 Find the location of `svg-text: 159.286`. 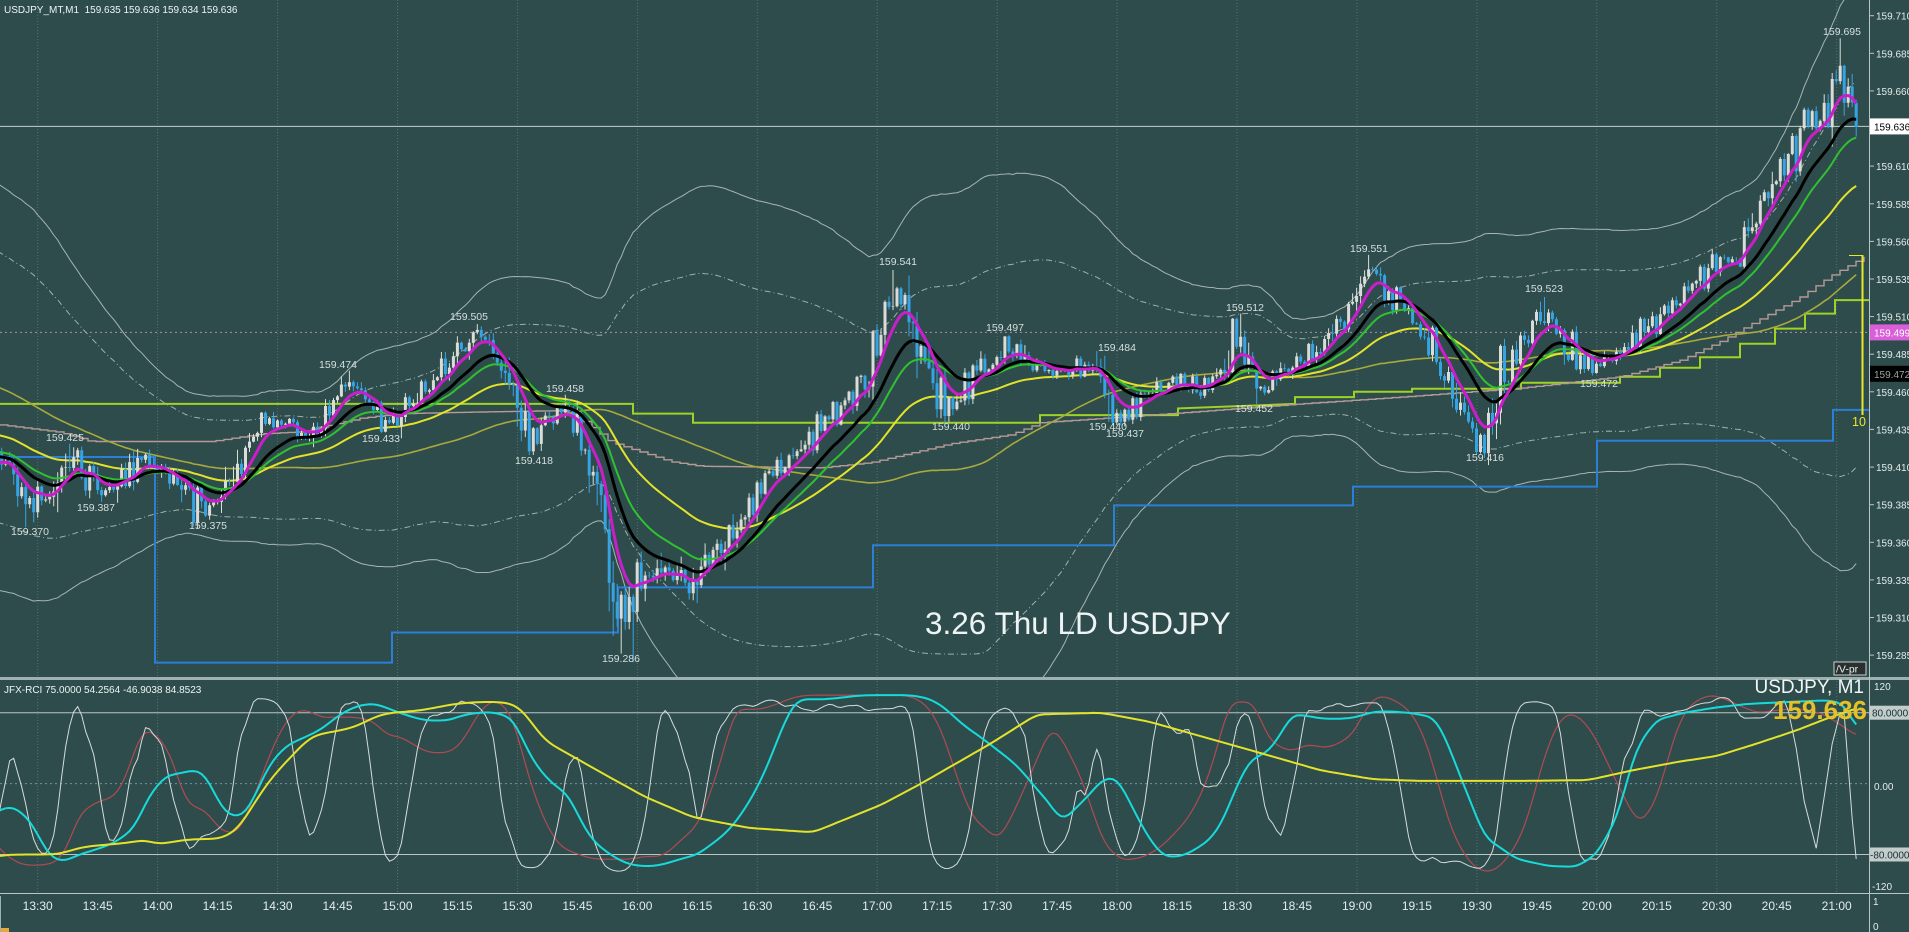

svg-text: 159.286 is located at coordinates (621, 659).